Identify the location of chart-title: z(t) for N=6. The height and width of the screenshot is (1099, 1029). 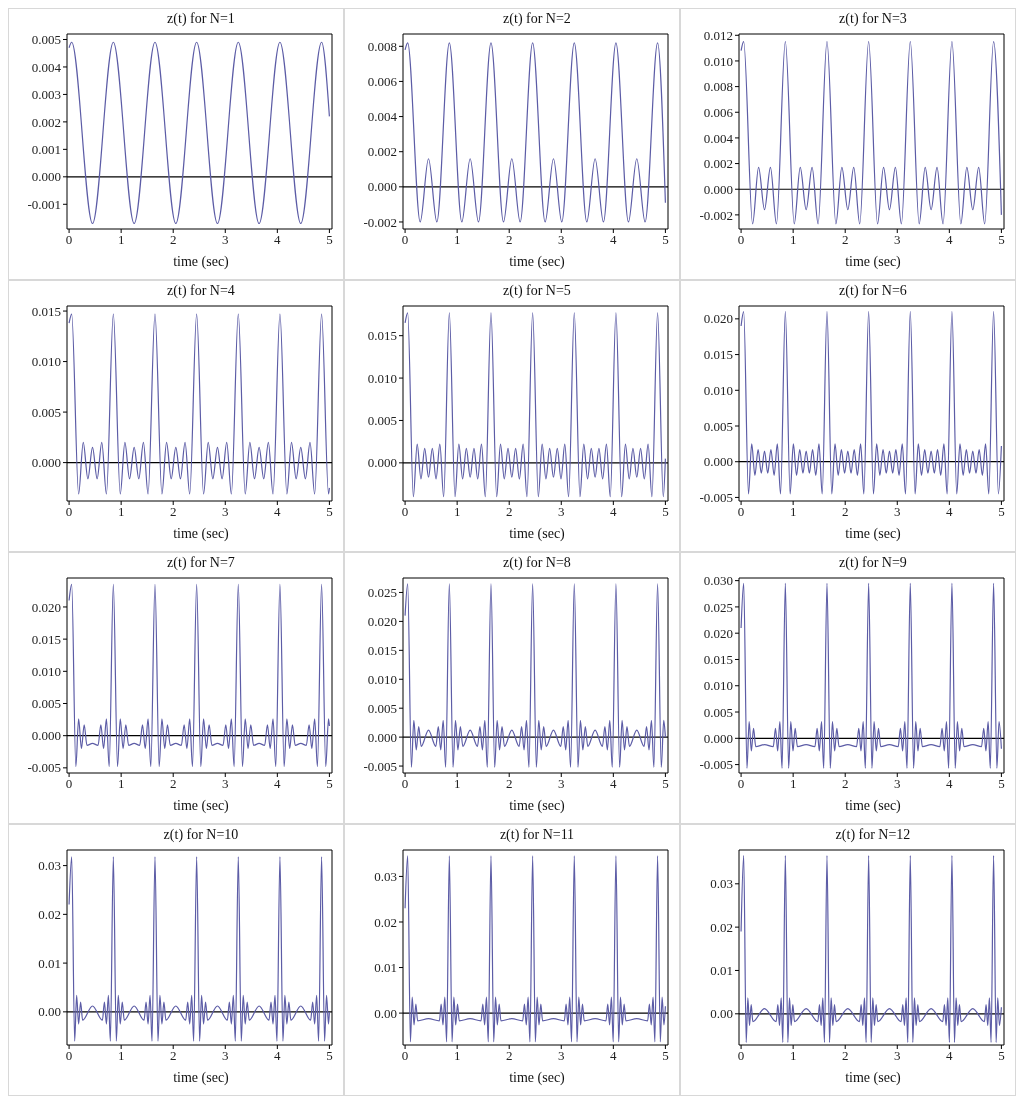
(873, 291).